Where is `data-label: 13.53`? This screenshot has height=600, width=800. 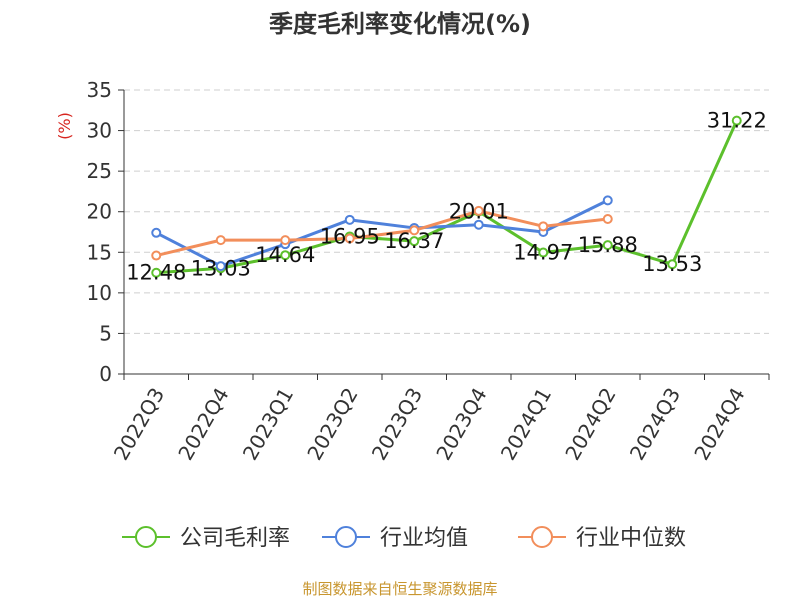
data-label: 13.53 is located at coordinates (672, 264).